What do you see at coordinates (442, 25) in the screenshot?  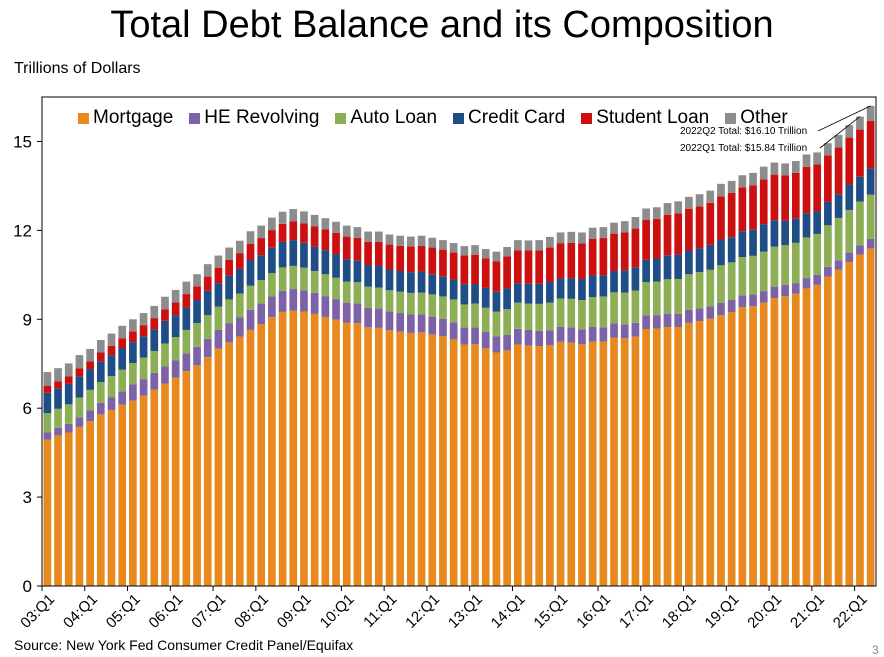 I see `chart-title: Total Debt Balance and its Composition` at bounding box center [442, 25].